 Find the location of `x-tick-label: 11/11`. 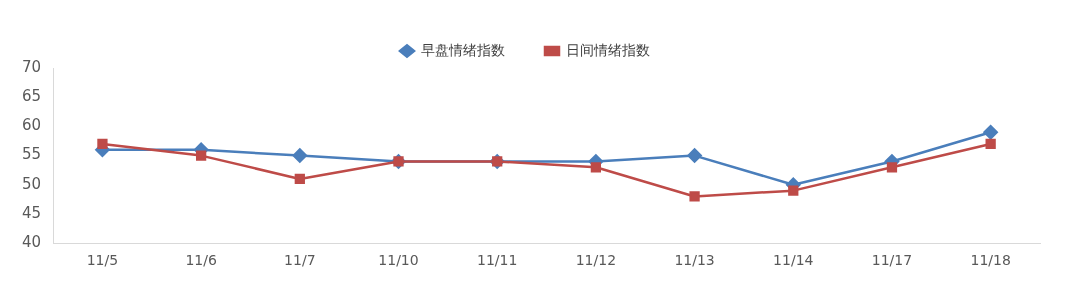

x-tick-label: 11/11 is located at coordinates (497, 260).